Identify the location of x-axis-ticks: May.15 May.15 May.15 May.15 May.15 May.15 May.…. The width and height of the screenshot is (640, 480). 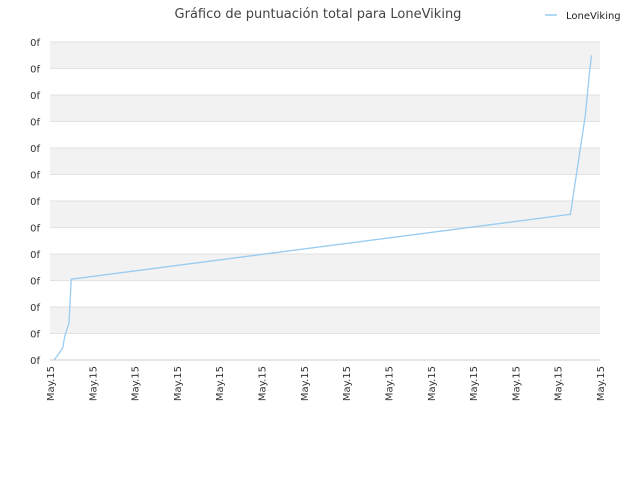
(326, 383).